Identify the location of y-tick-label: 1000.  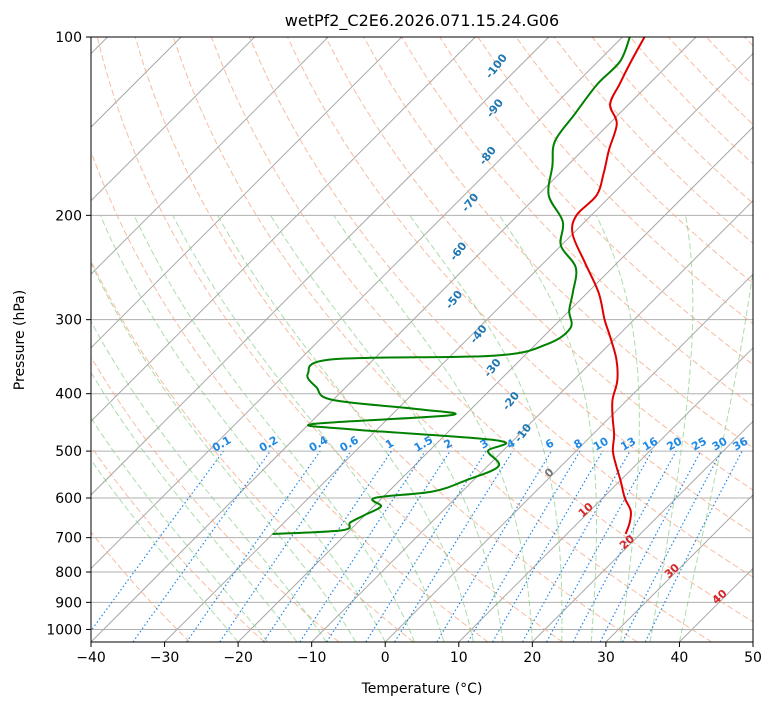
(64, 630).